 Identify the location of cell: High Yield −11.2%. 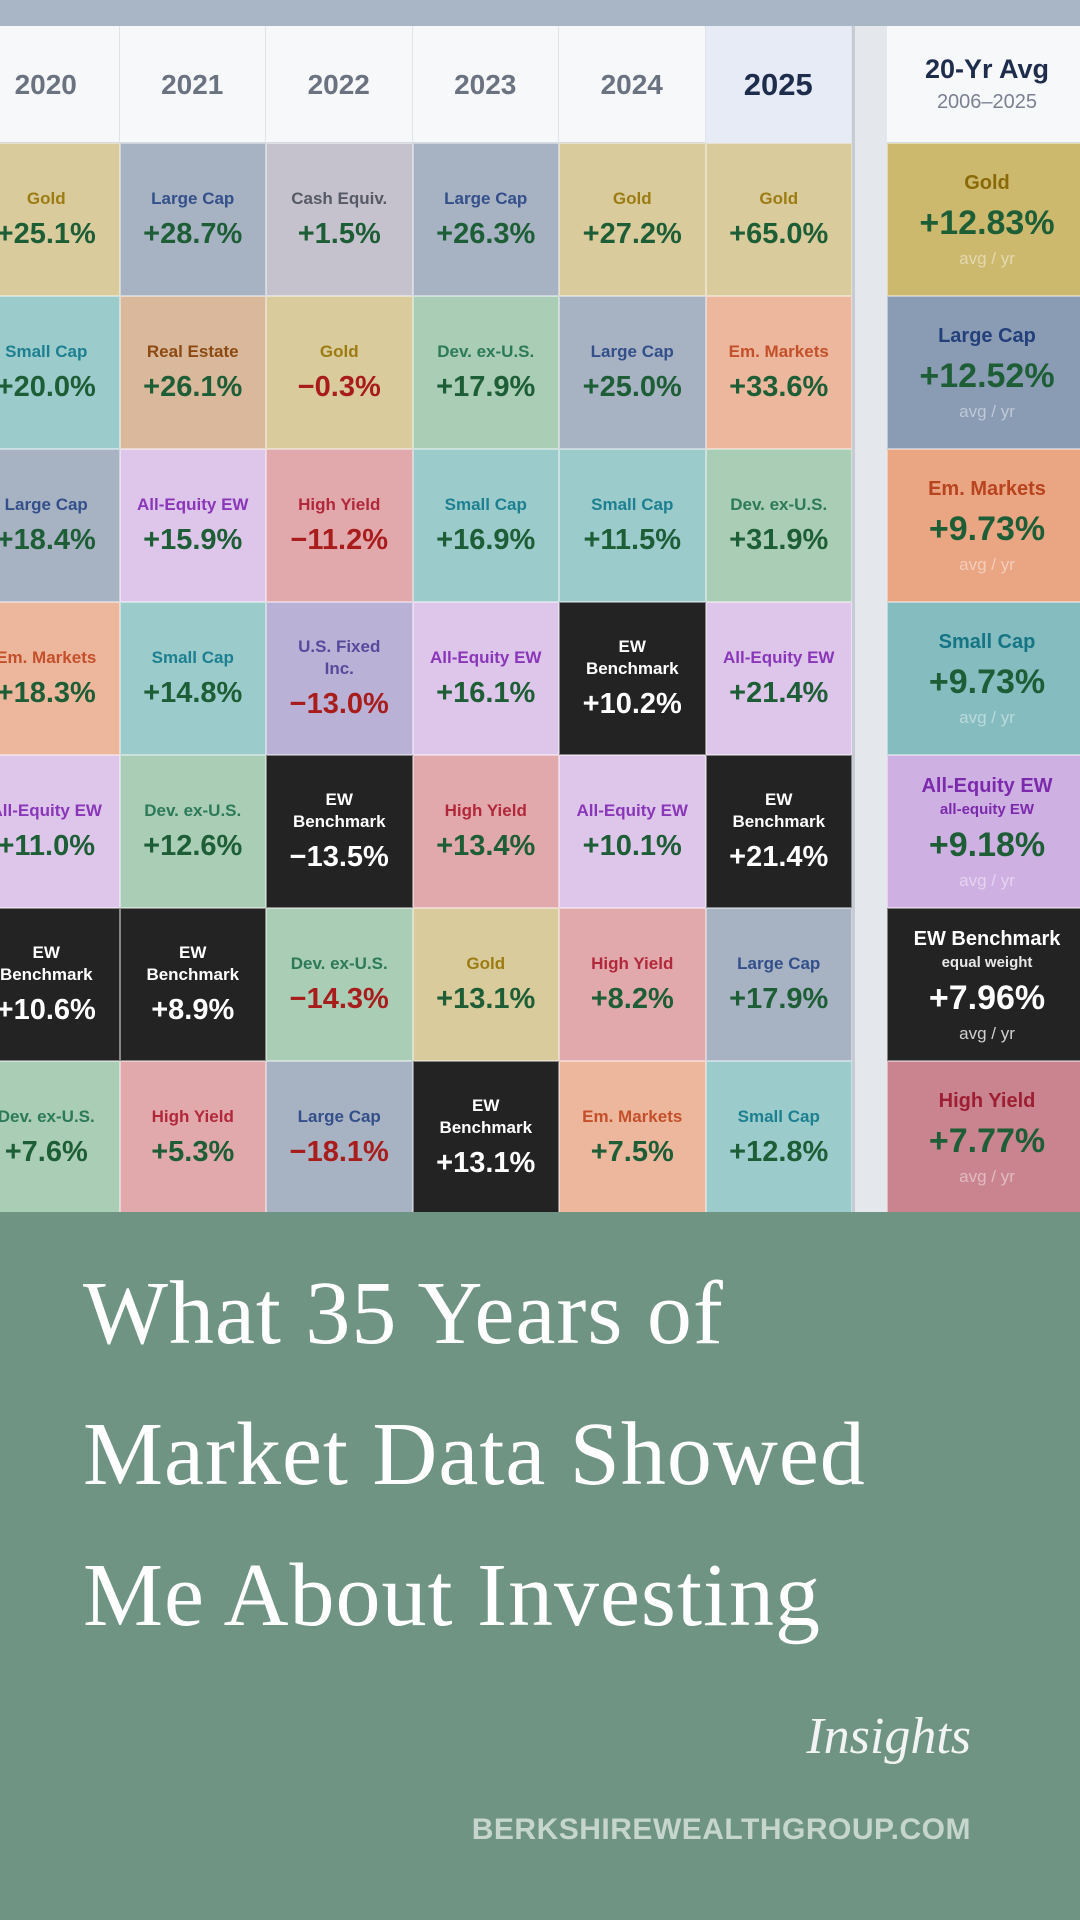
(339, 525).